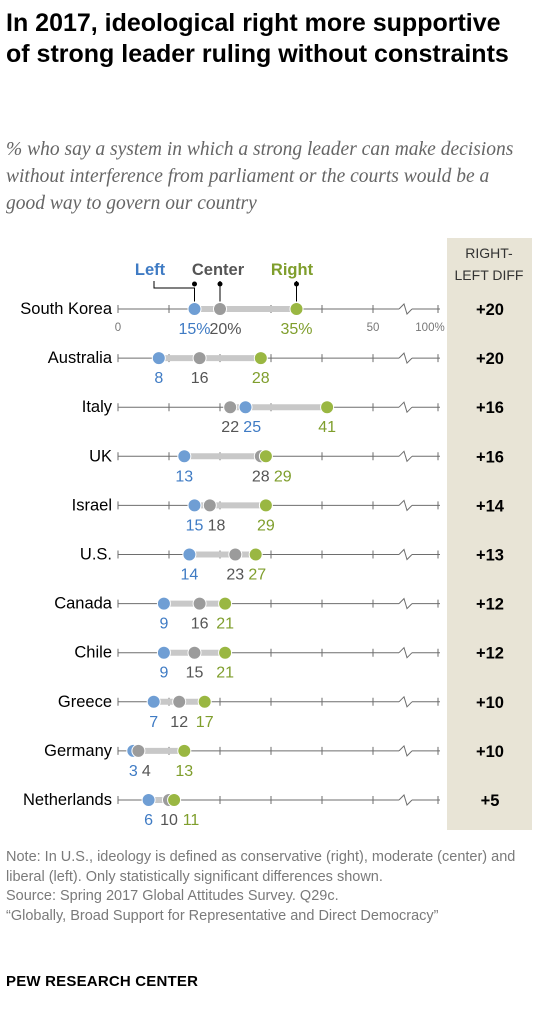 This screenshot has width=536, height=1023. I want to click on center-value-label: 22, so click(230, 427).